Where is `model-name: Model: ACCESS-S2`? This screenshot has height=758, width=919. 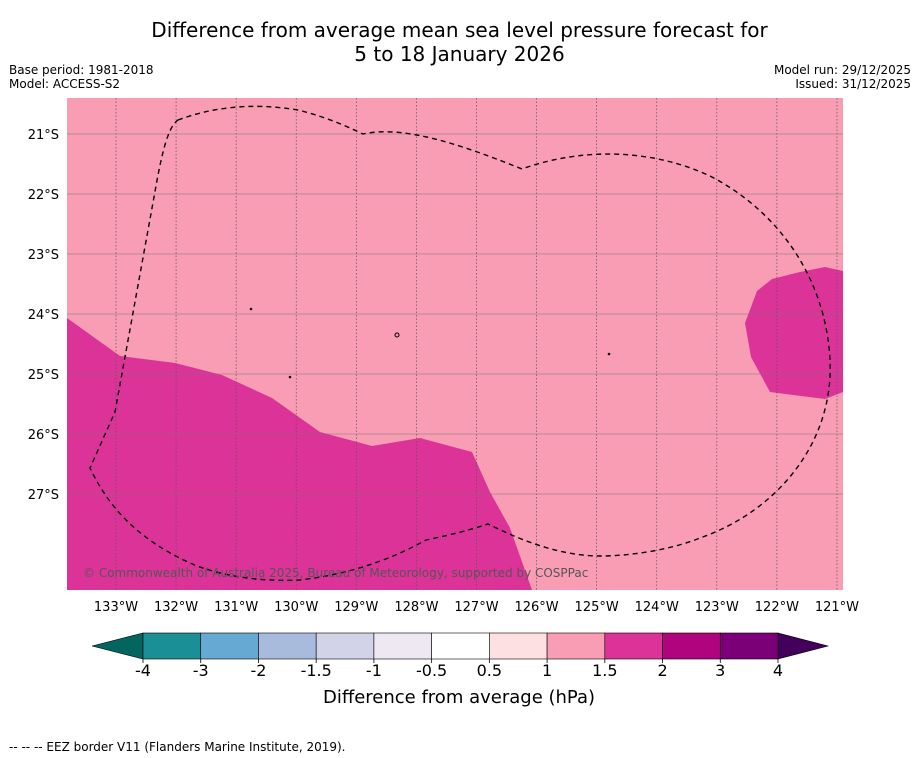 model-name: Model: ACCESS-S2 is located at coordinates (65, 84).